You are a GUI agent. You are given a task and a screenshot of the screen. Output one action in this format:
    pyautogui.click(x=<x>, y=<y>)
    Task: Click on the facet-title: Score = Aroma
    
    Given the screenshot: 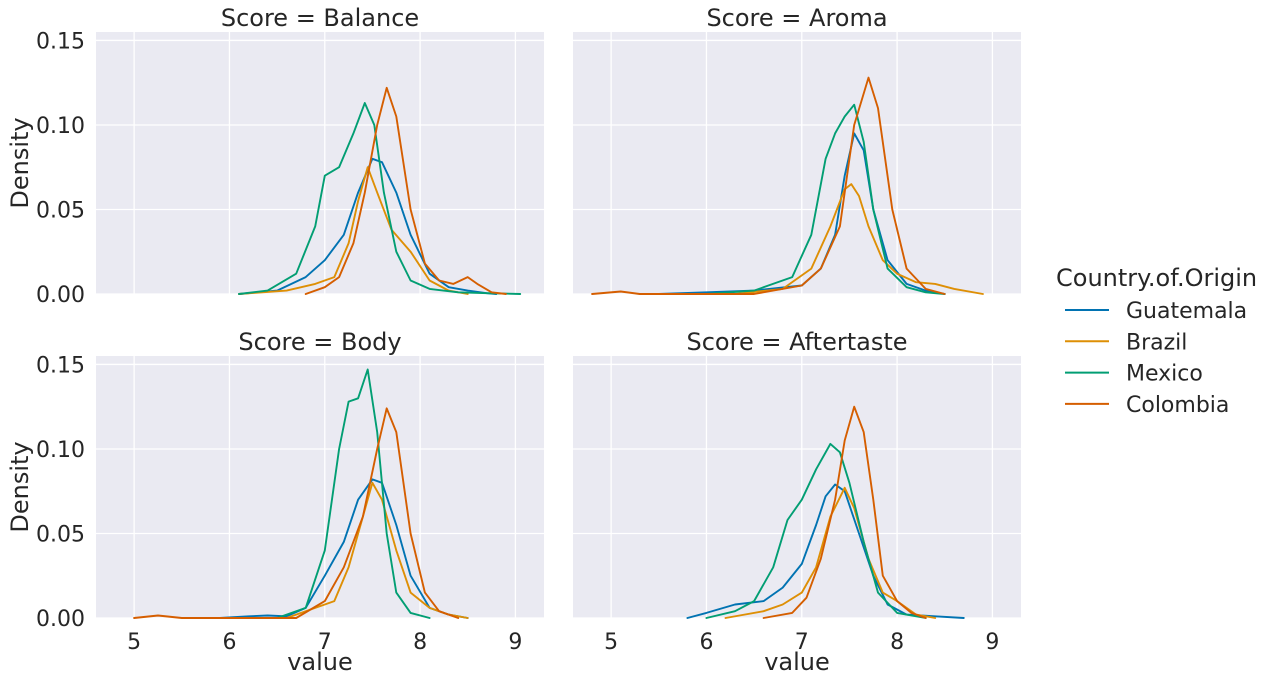 What is the action you would take?
    pyautogui.click(x=796, y=18)
    